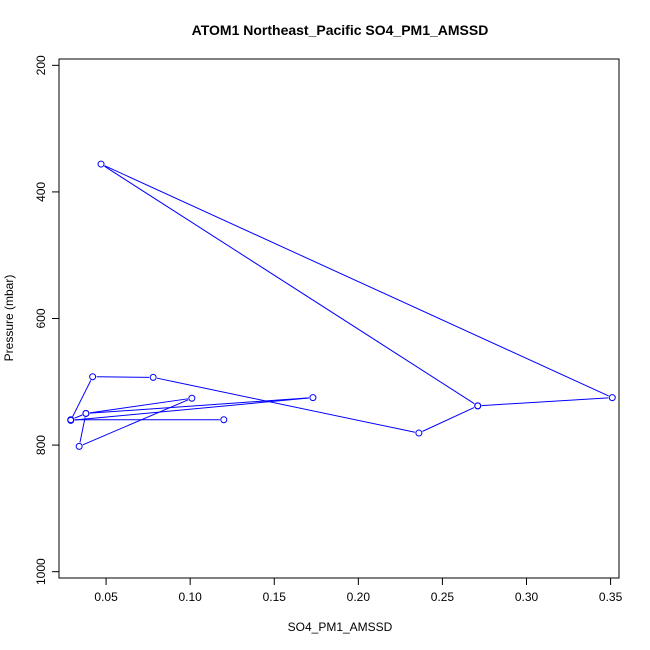 The width and height of the screenshot is (650, 650). Describe the element at coordinates (611, 597) in the screenshot. I see `x-tick-label: 0.35` at that location.